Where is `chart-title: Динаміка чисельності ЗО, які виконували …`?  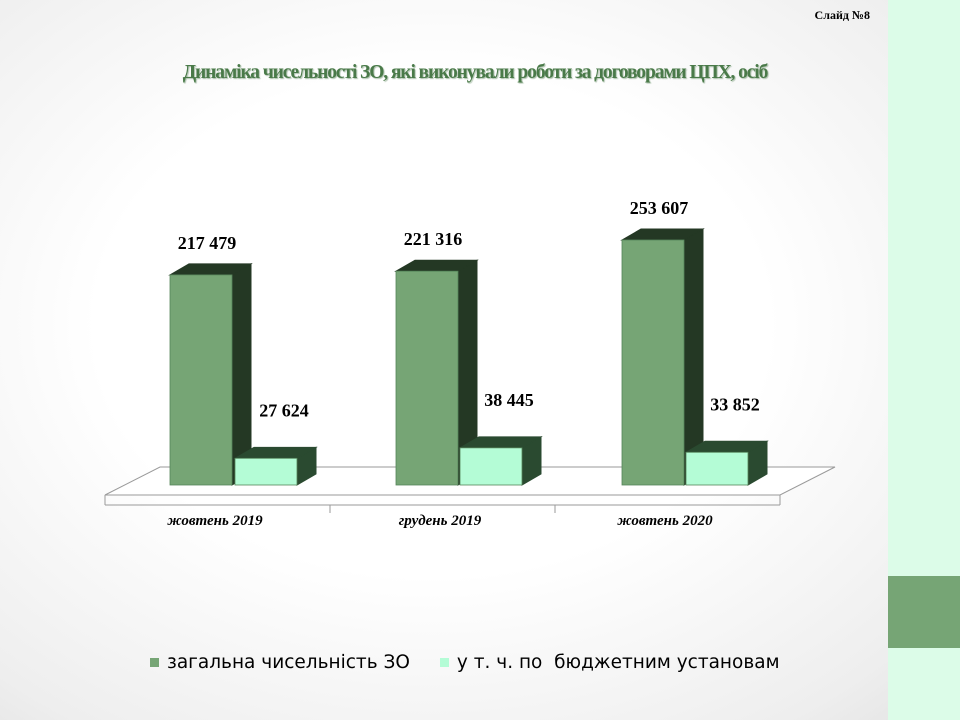 chart-title: Динаміка чисельності ЗО, які виконували … is located at coordinates (475, 72).